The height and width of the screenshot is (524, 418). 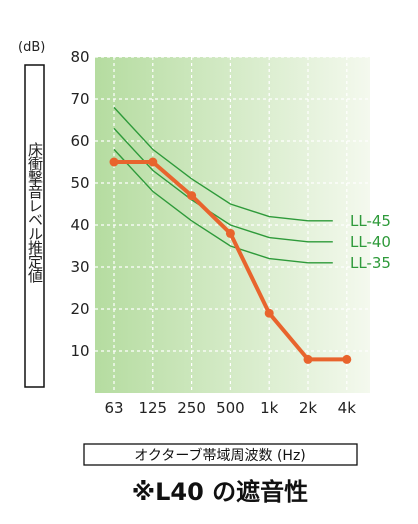 I want to click on x-tick-label: 125, so click(x=152, y=408).